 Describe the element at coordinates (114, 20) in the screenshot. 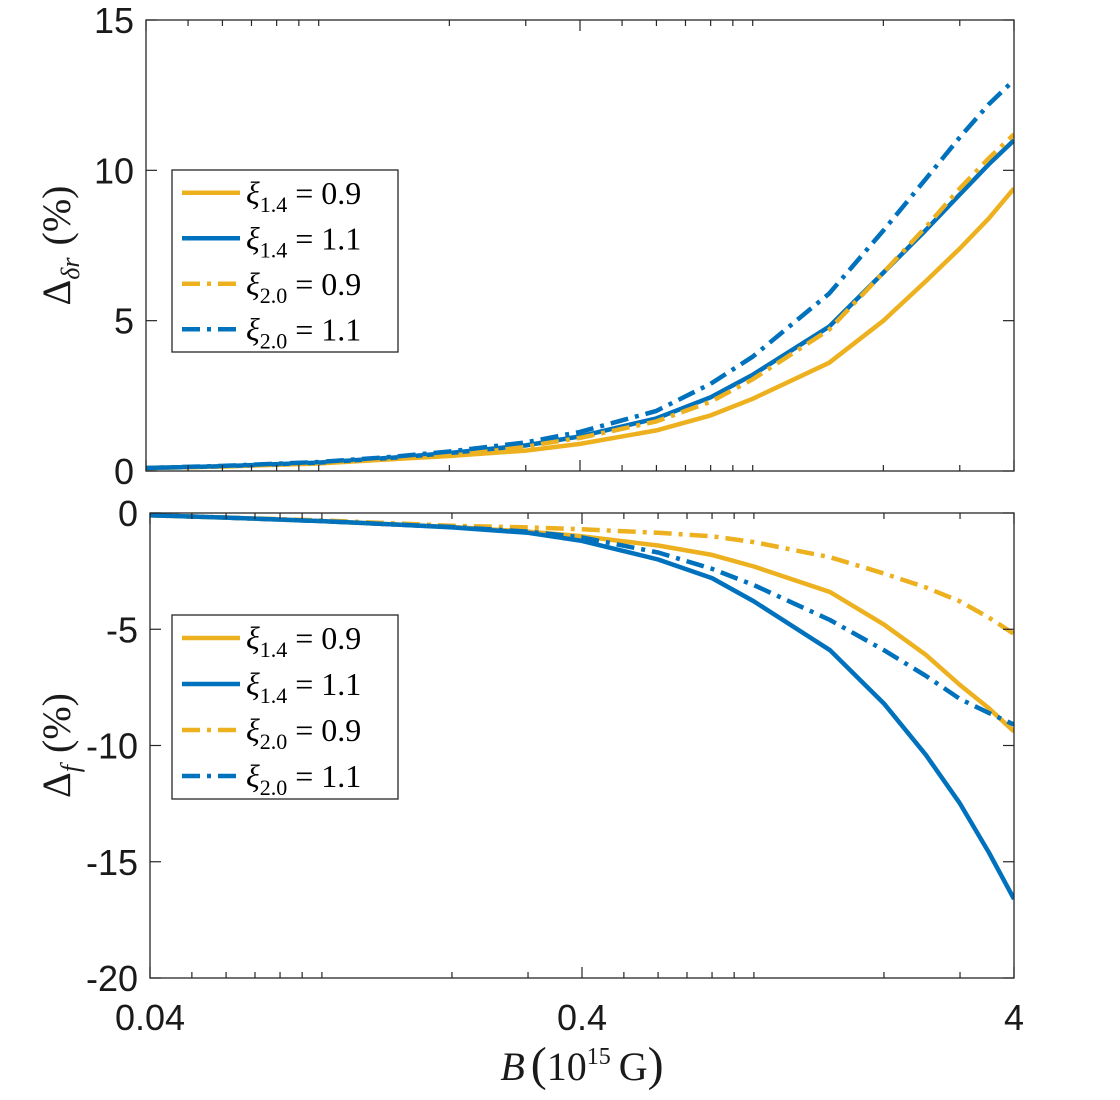

I see `y-tick-label: 15` at that location.